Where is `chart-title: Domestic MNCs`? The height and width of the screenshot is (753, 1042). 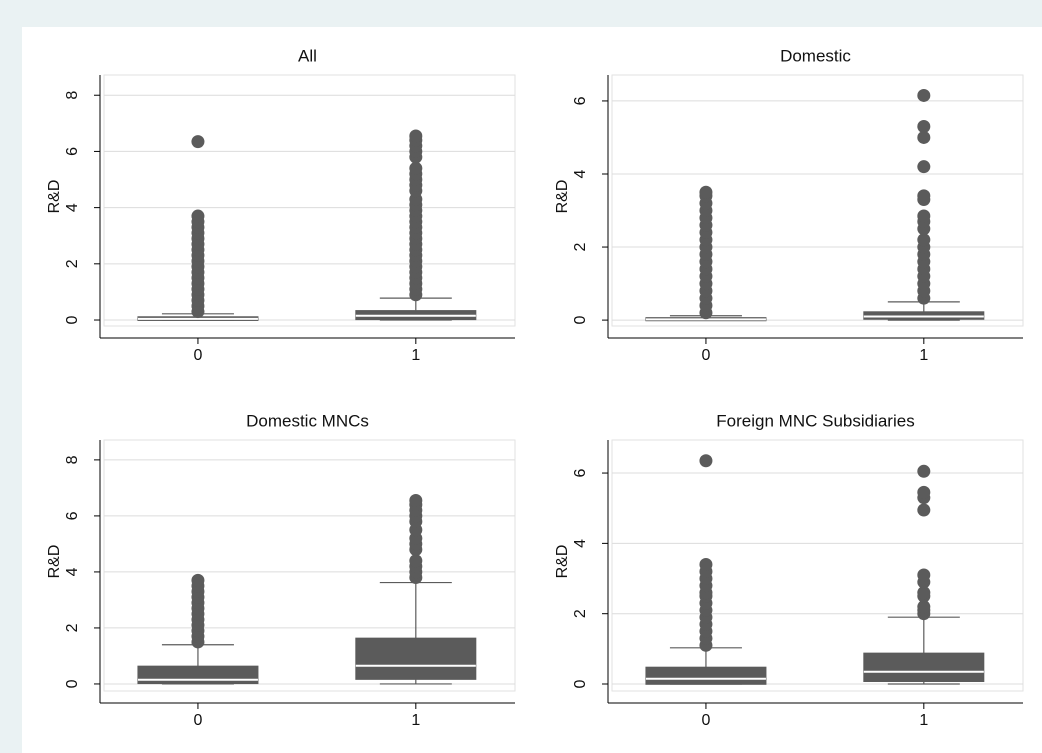
chart-title: Domestic MNCs is located at coordinates (307, 420).